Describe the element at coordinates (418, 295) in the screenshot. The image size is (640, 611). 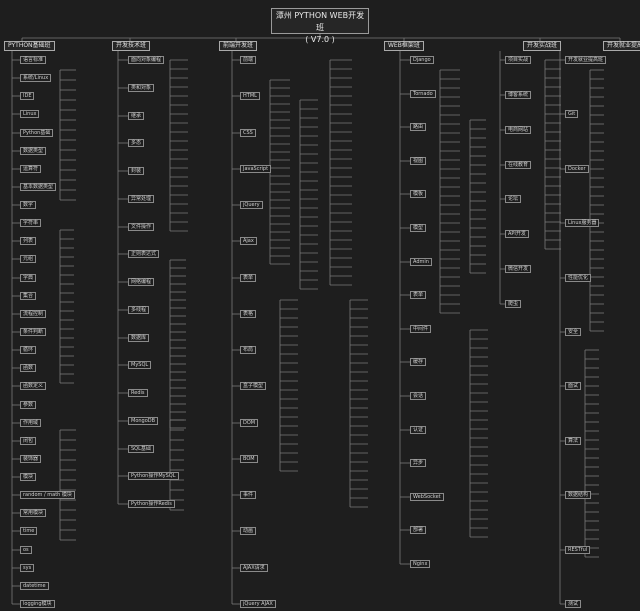
I see `col4-node: 表单` at that location.